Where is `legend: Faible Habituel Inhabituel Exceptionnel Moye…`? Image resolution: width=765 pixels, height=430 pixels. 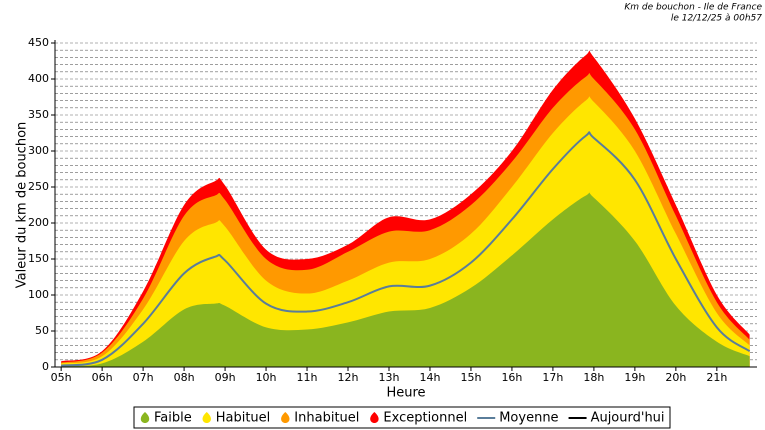 legend: Faible Habituel Inhabituel Exceptionnel Moye… is located at coordinates (402, 417).